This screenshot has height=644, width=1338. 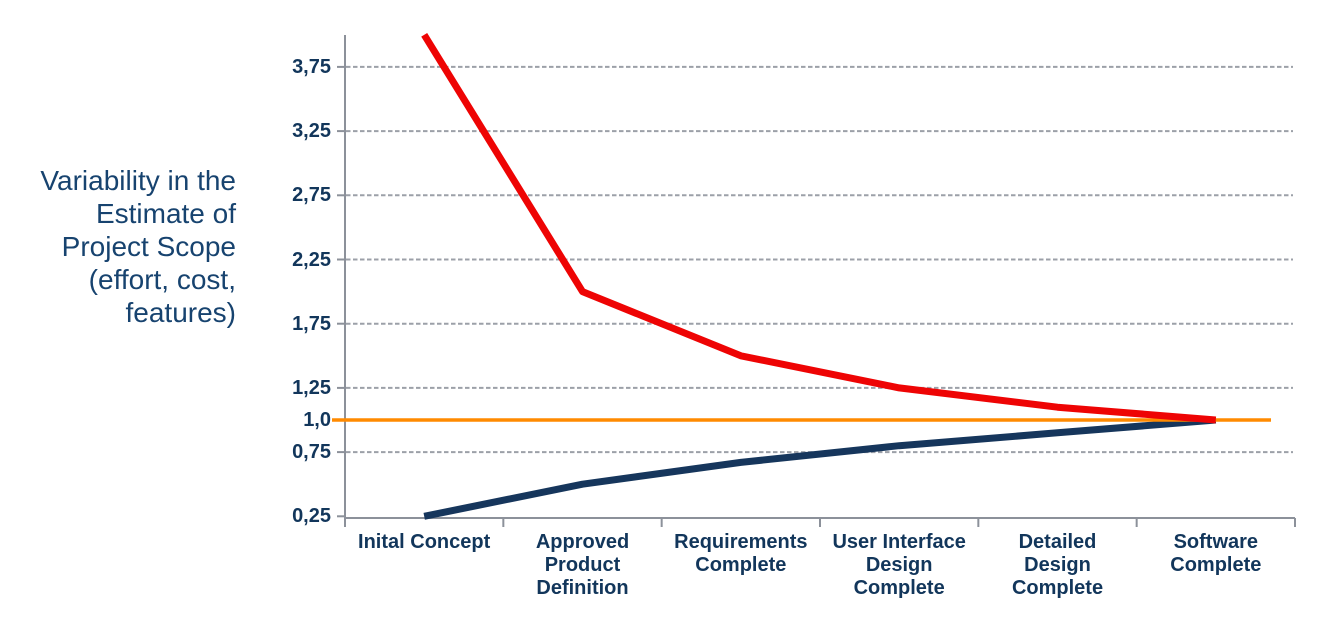 I want to click on y-axis-tick-label: 3,75, so click(x=311, y=66).